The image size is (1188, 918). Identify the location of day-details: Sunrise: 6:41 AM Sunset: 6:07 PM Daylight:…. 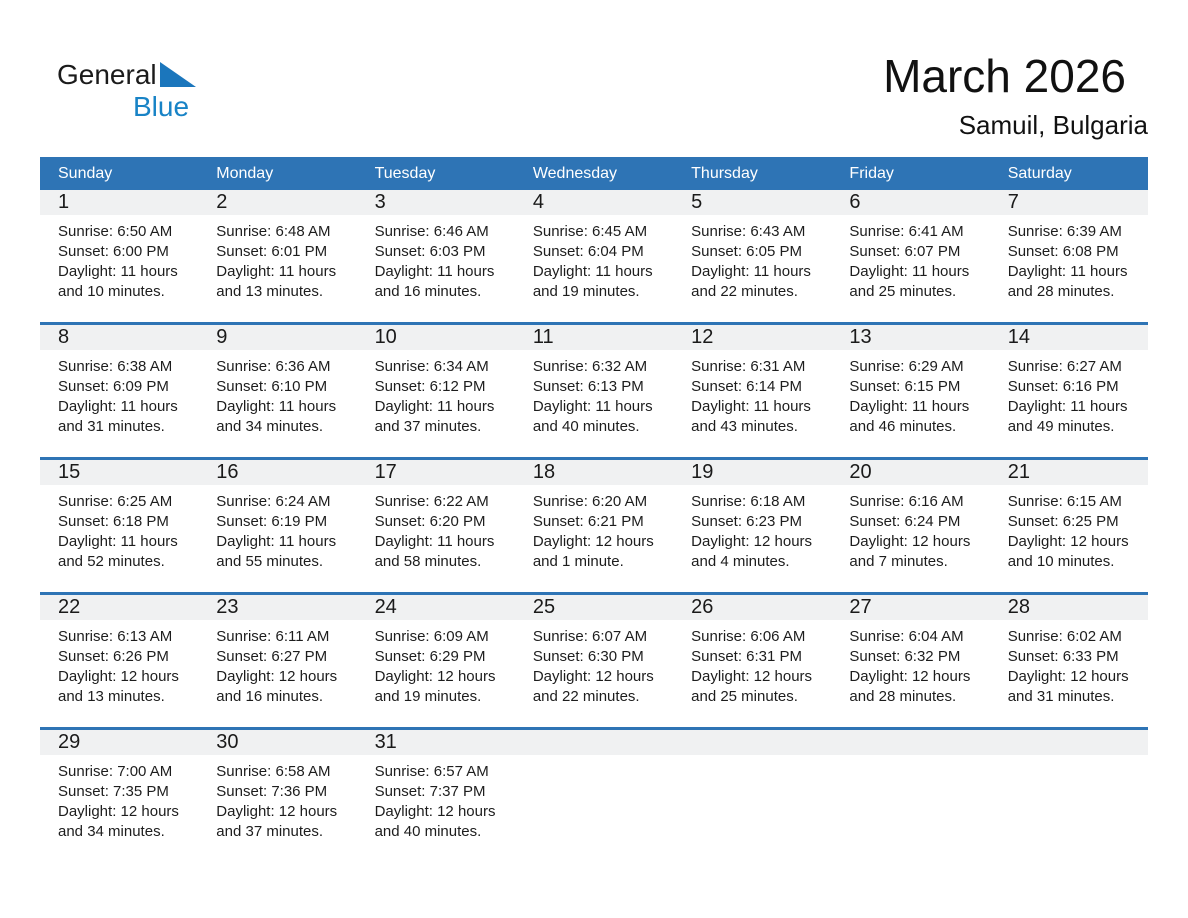
(916, 262).